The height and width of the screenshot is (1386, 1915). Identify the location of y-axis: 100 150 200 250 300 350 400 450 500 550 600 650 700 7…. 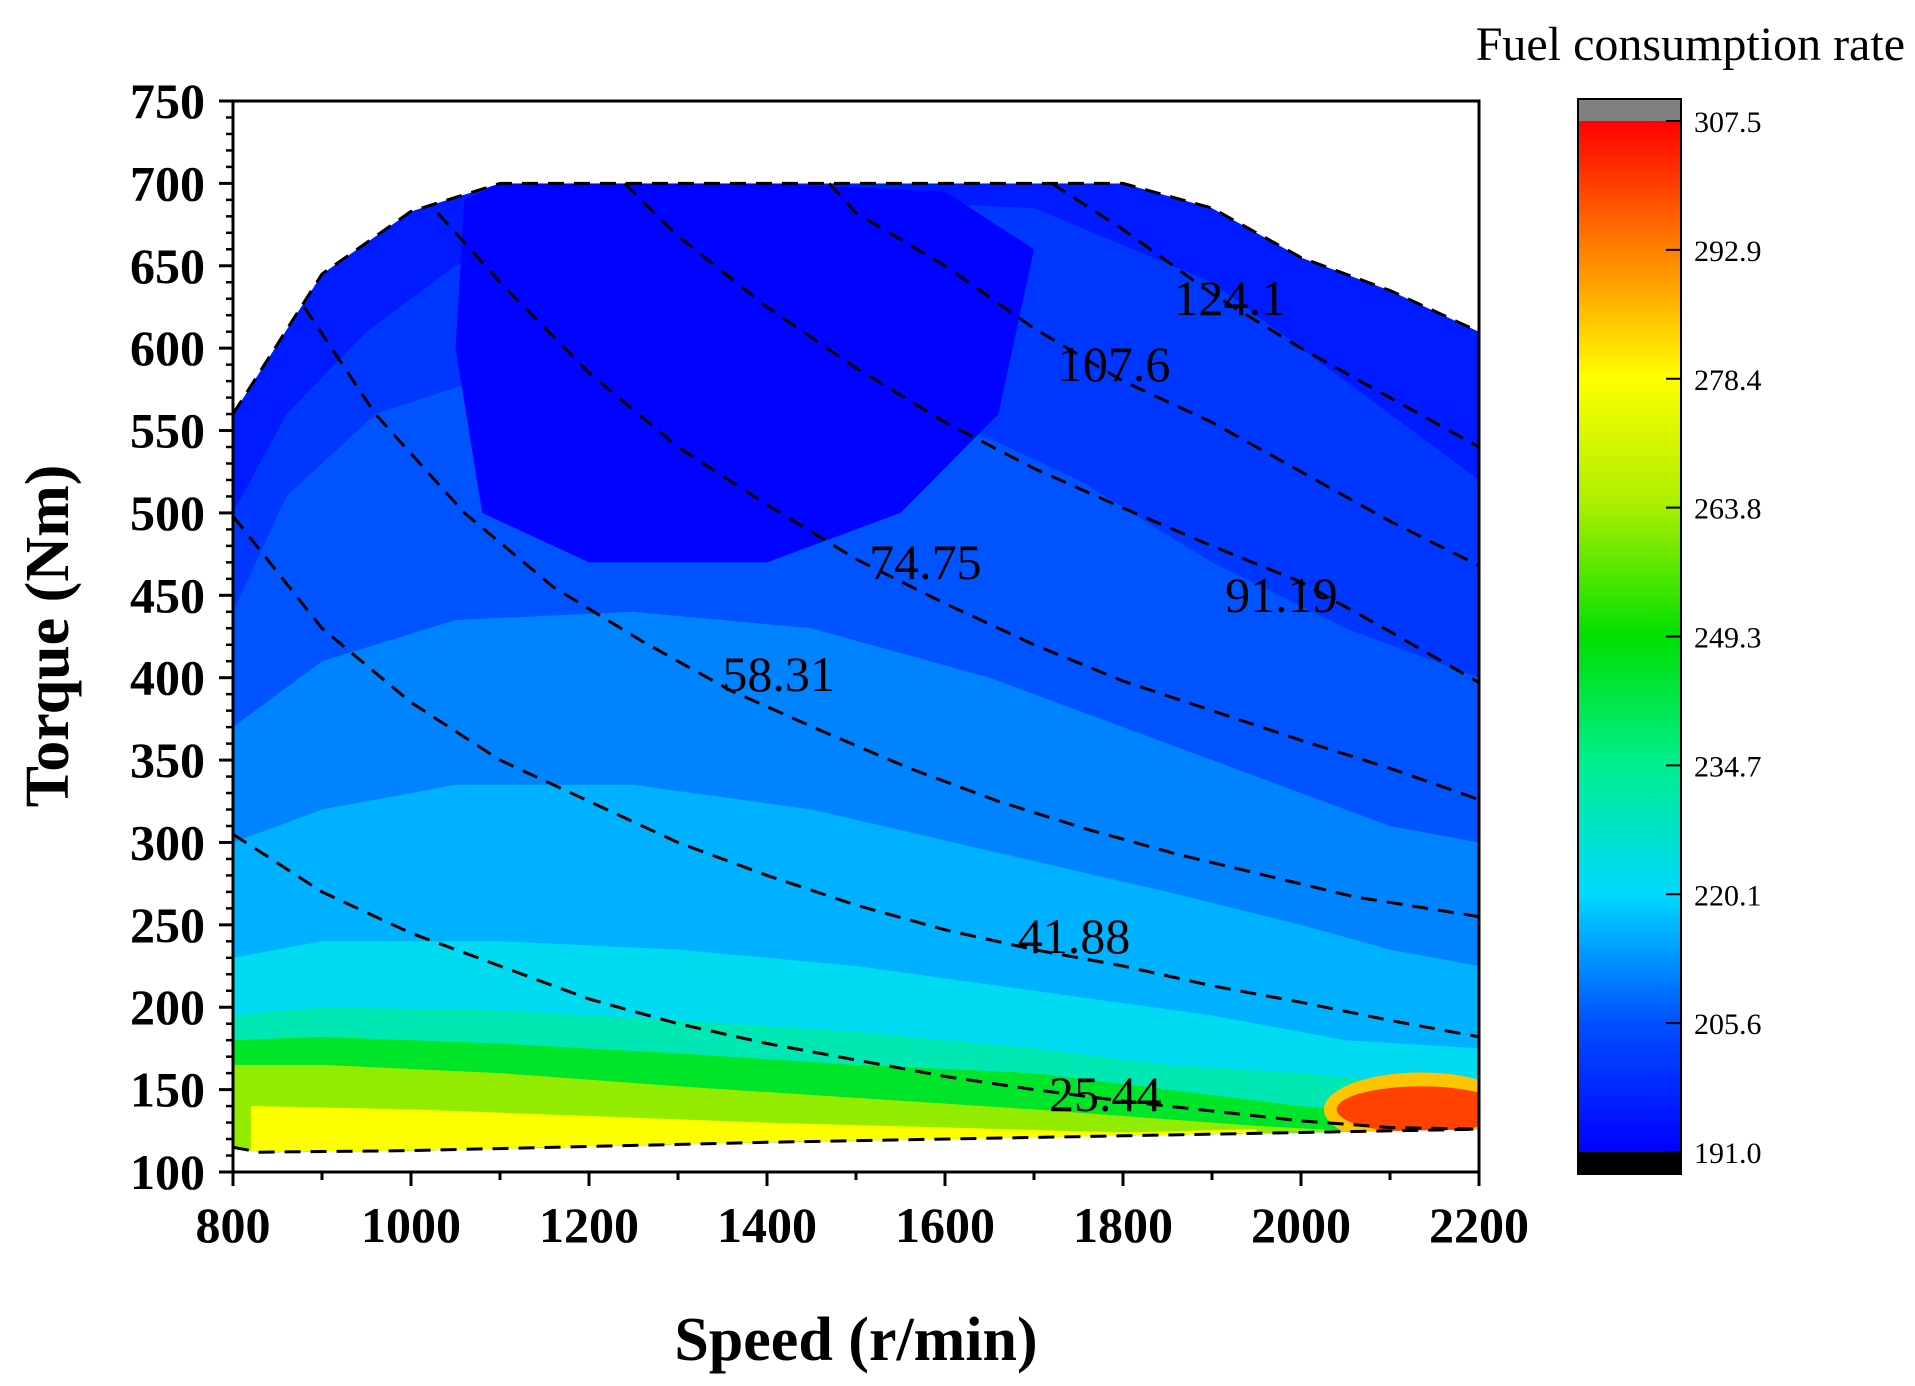
(181, 636).